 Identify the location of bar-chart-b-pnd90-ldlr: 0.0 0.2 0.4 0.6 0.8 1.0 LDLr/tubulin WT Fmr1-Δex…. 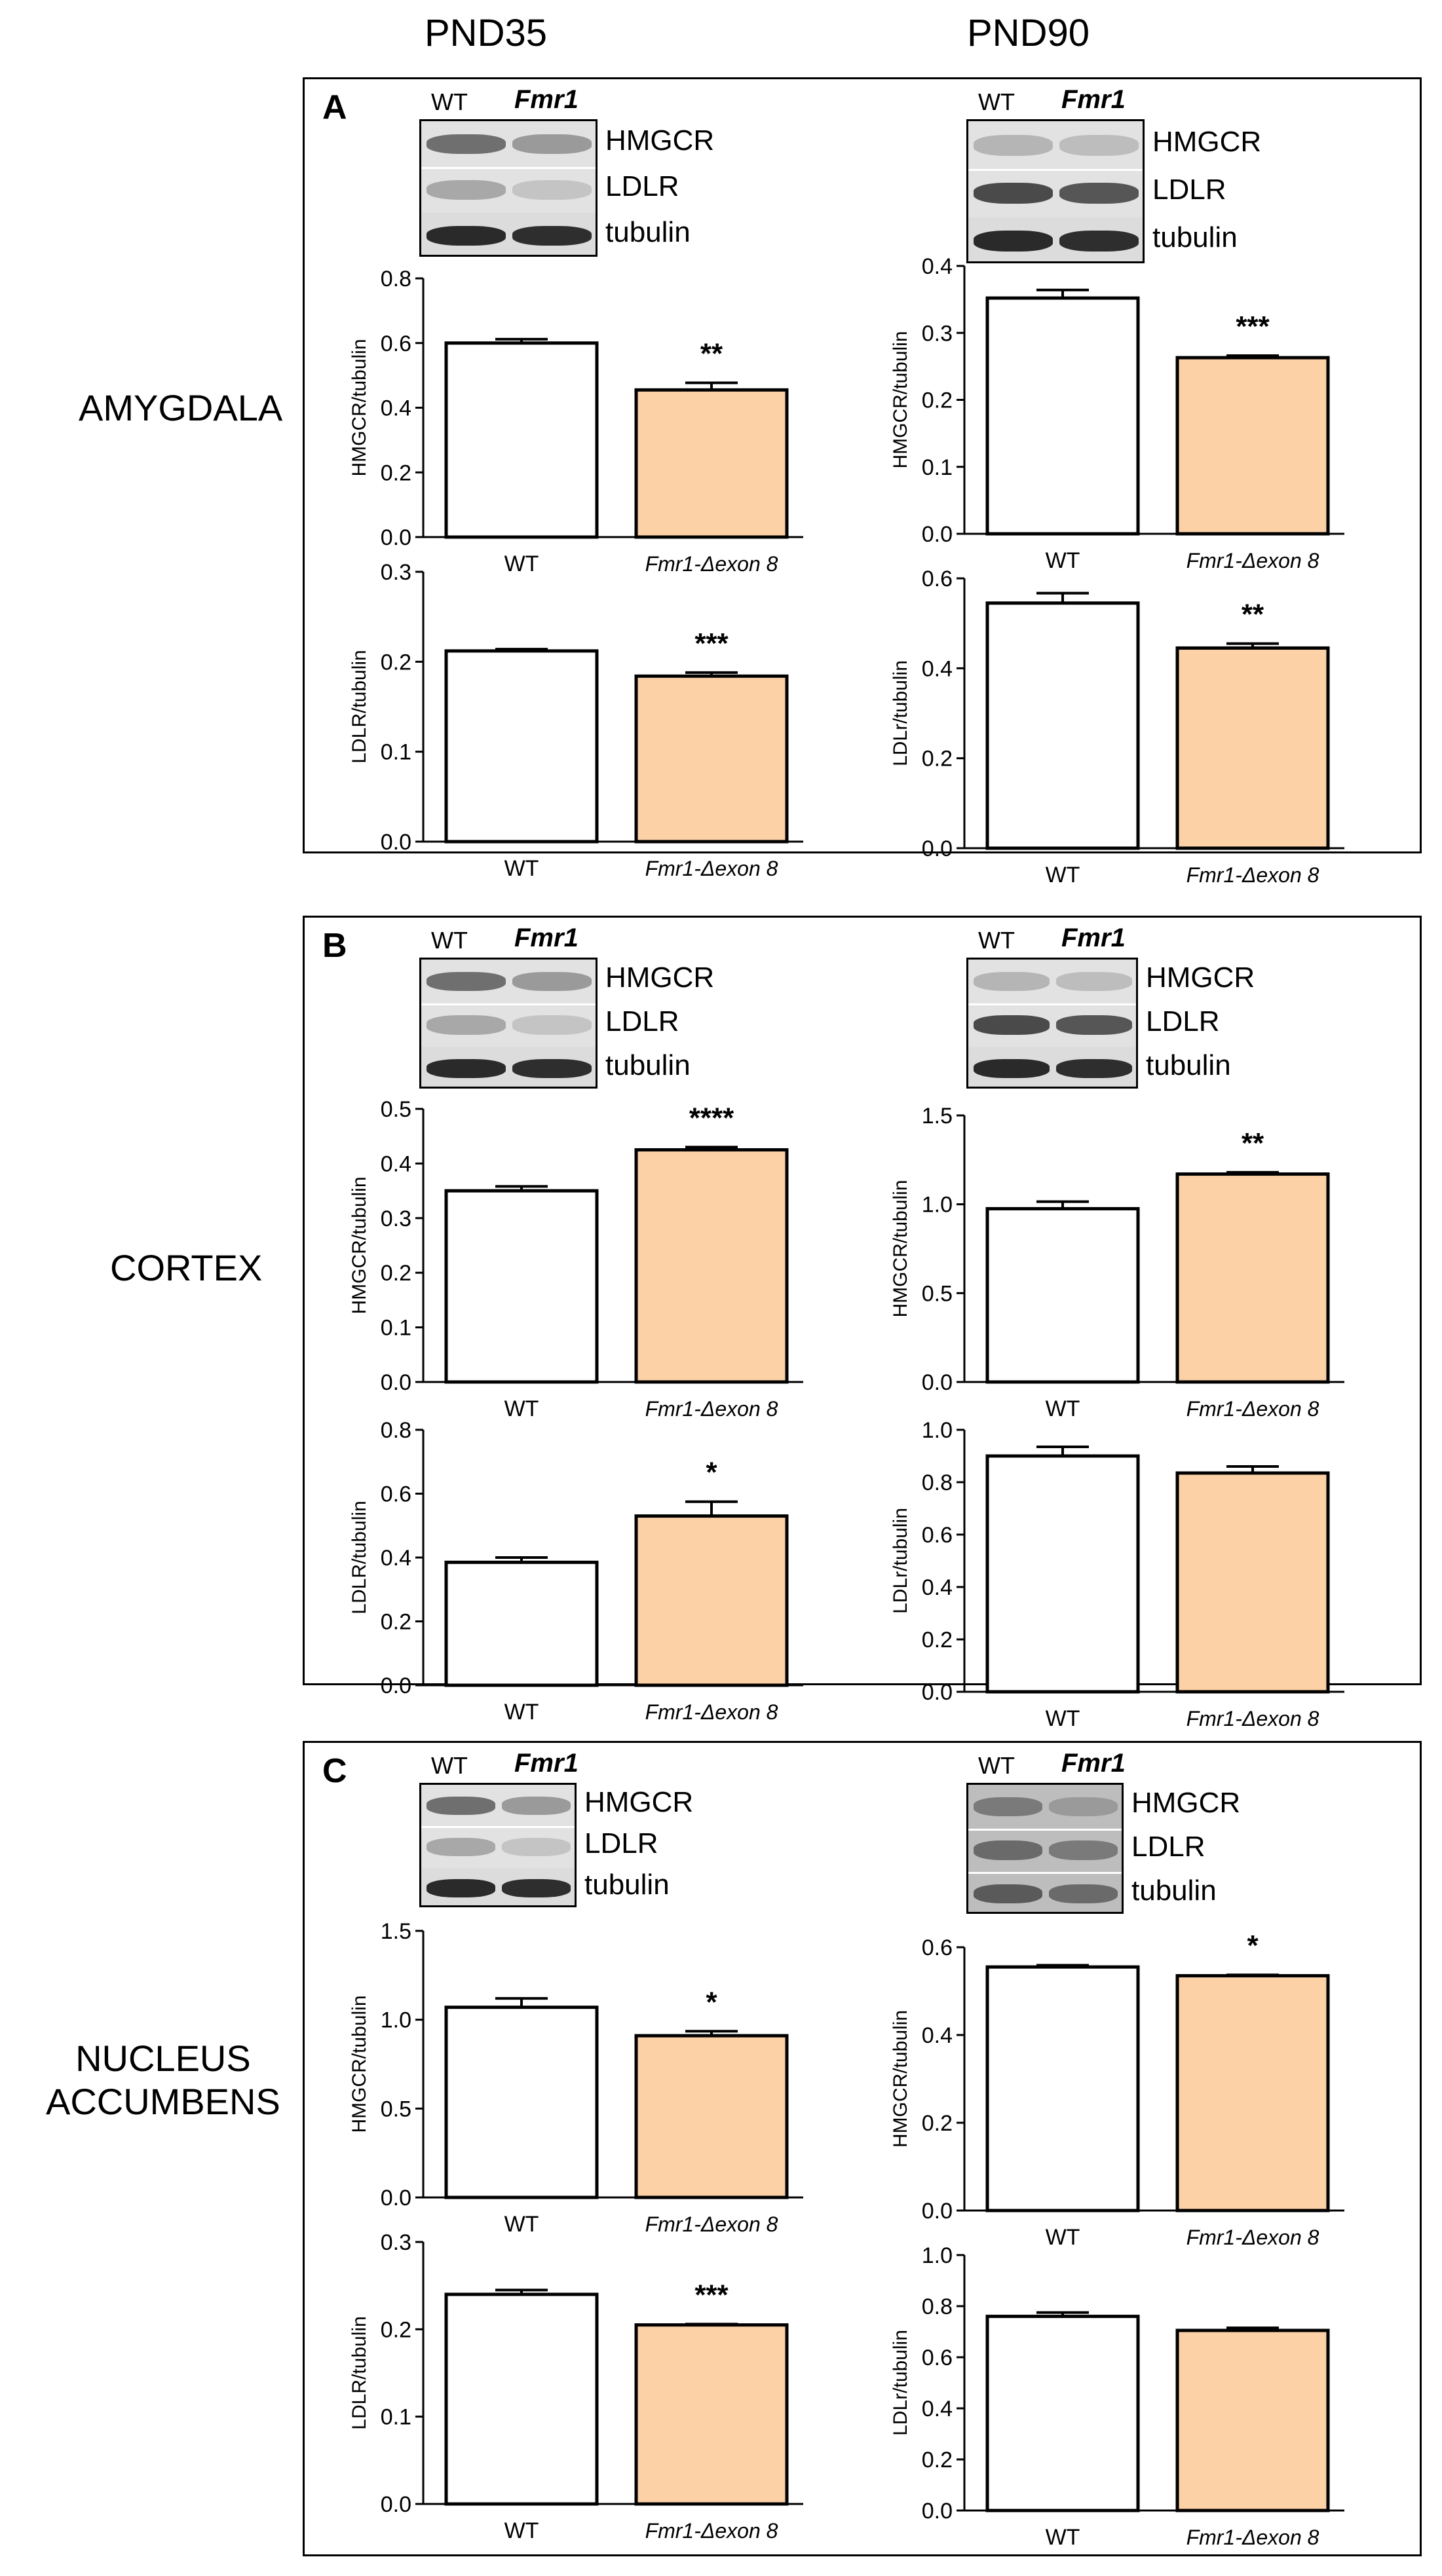
(1117, 1574).